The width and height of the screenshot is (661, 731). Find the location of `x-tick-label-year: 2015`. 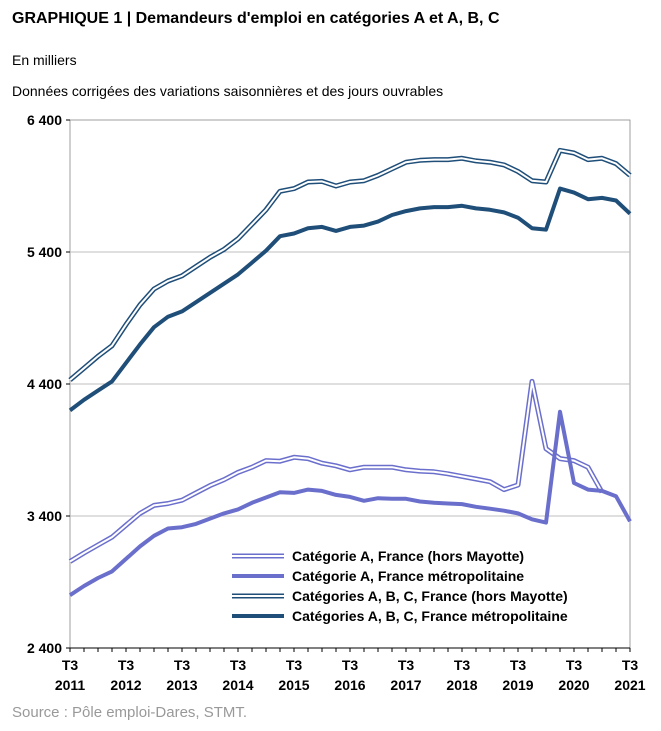

x-tick-label-year: 2015 is located at coordinates (293, 685).